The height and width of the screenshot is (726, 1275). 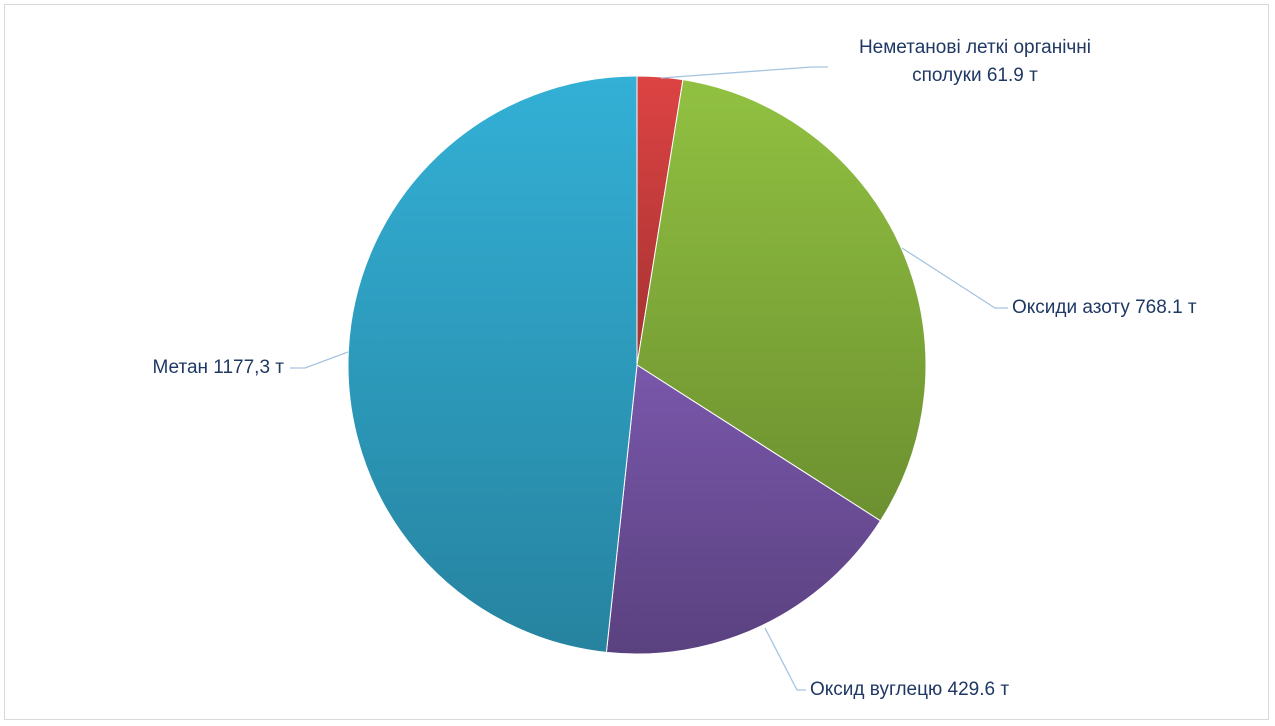 I want to click on data-label-3-line-1: Оксид вуглецю 429.6 т, so click(x=909, y=689).